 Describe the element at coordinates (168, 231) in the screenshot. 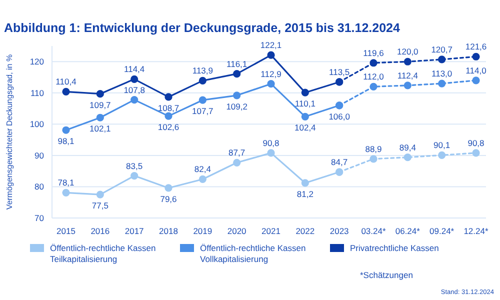

I see `x-tick-label: 2018` at that location.